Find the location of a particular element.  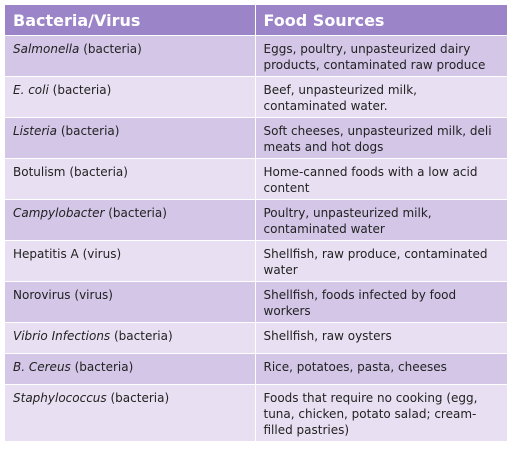

organism-name: Salmonella is located at coordinates (46, 49).